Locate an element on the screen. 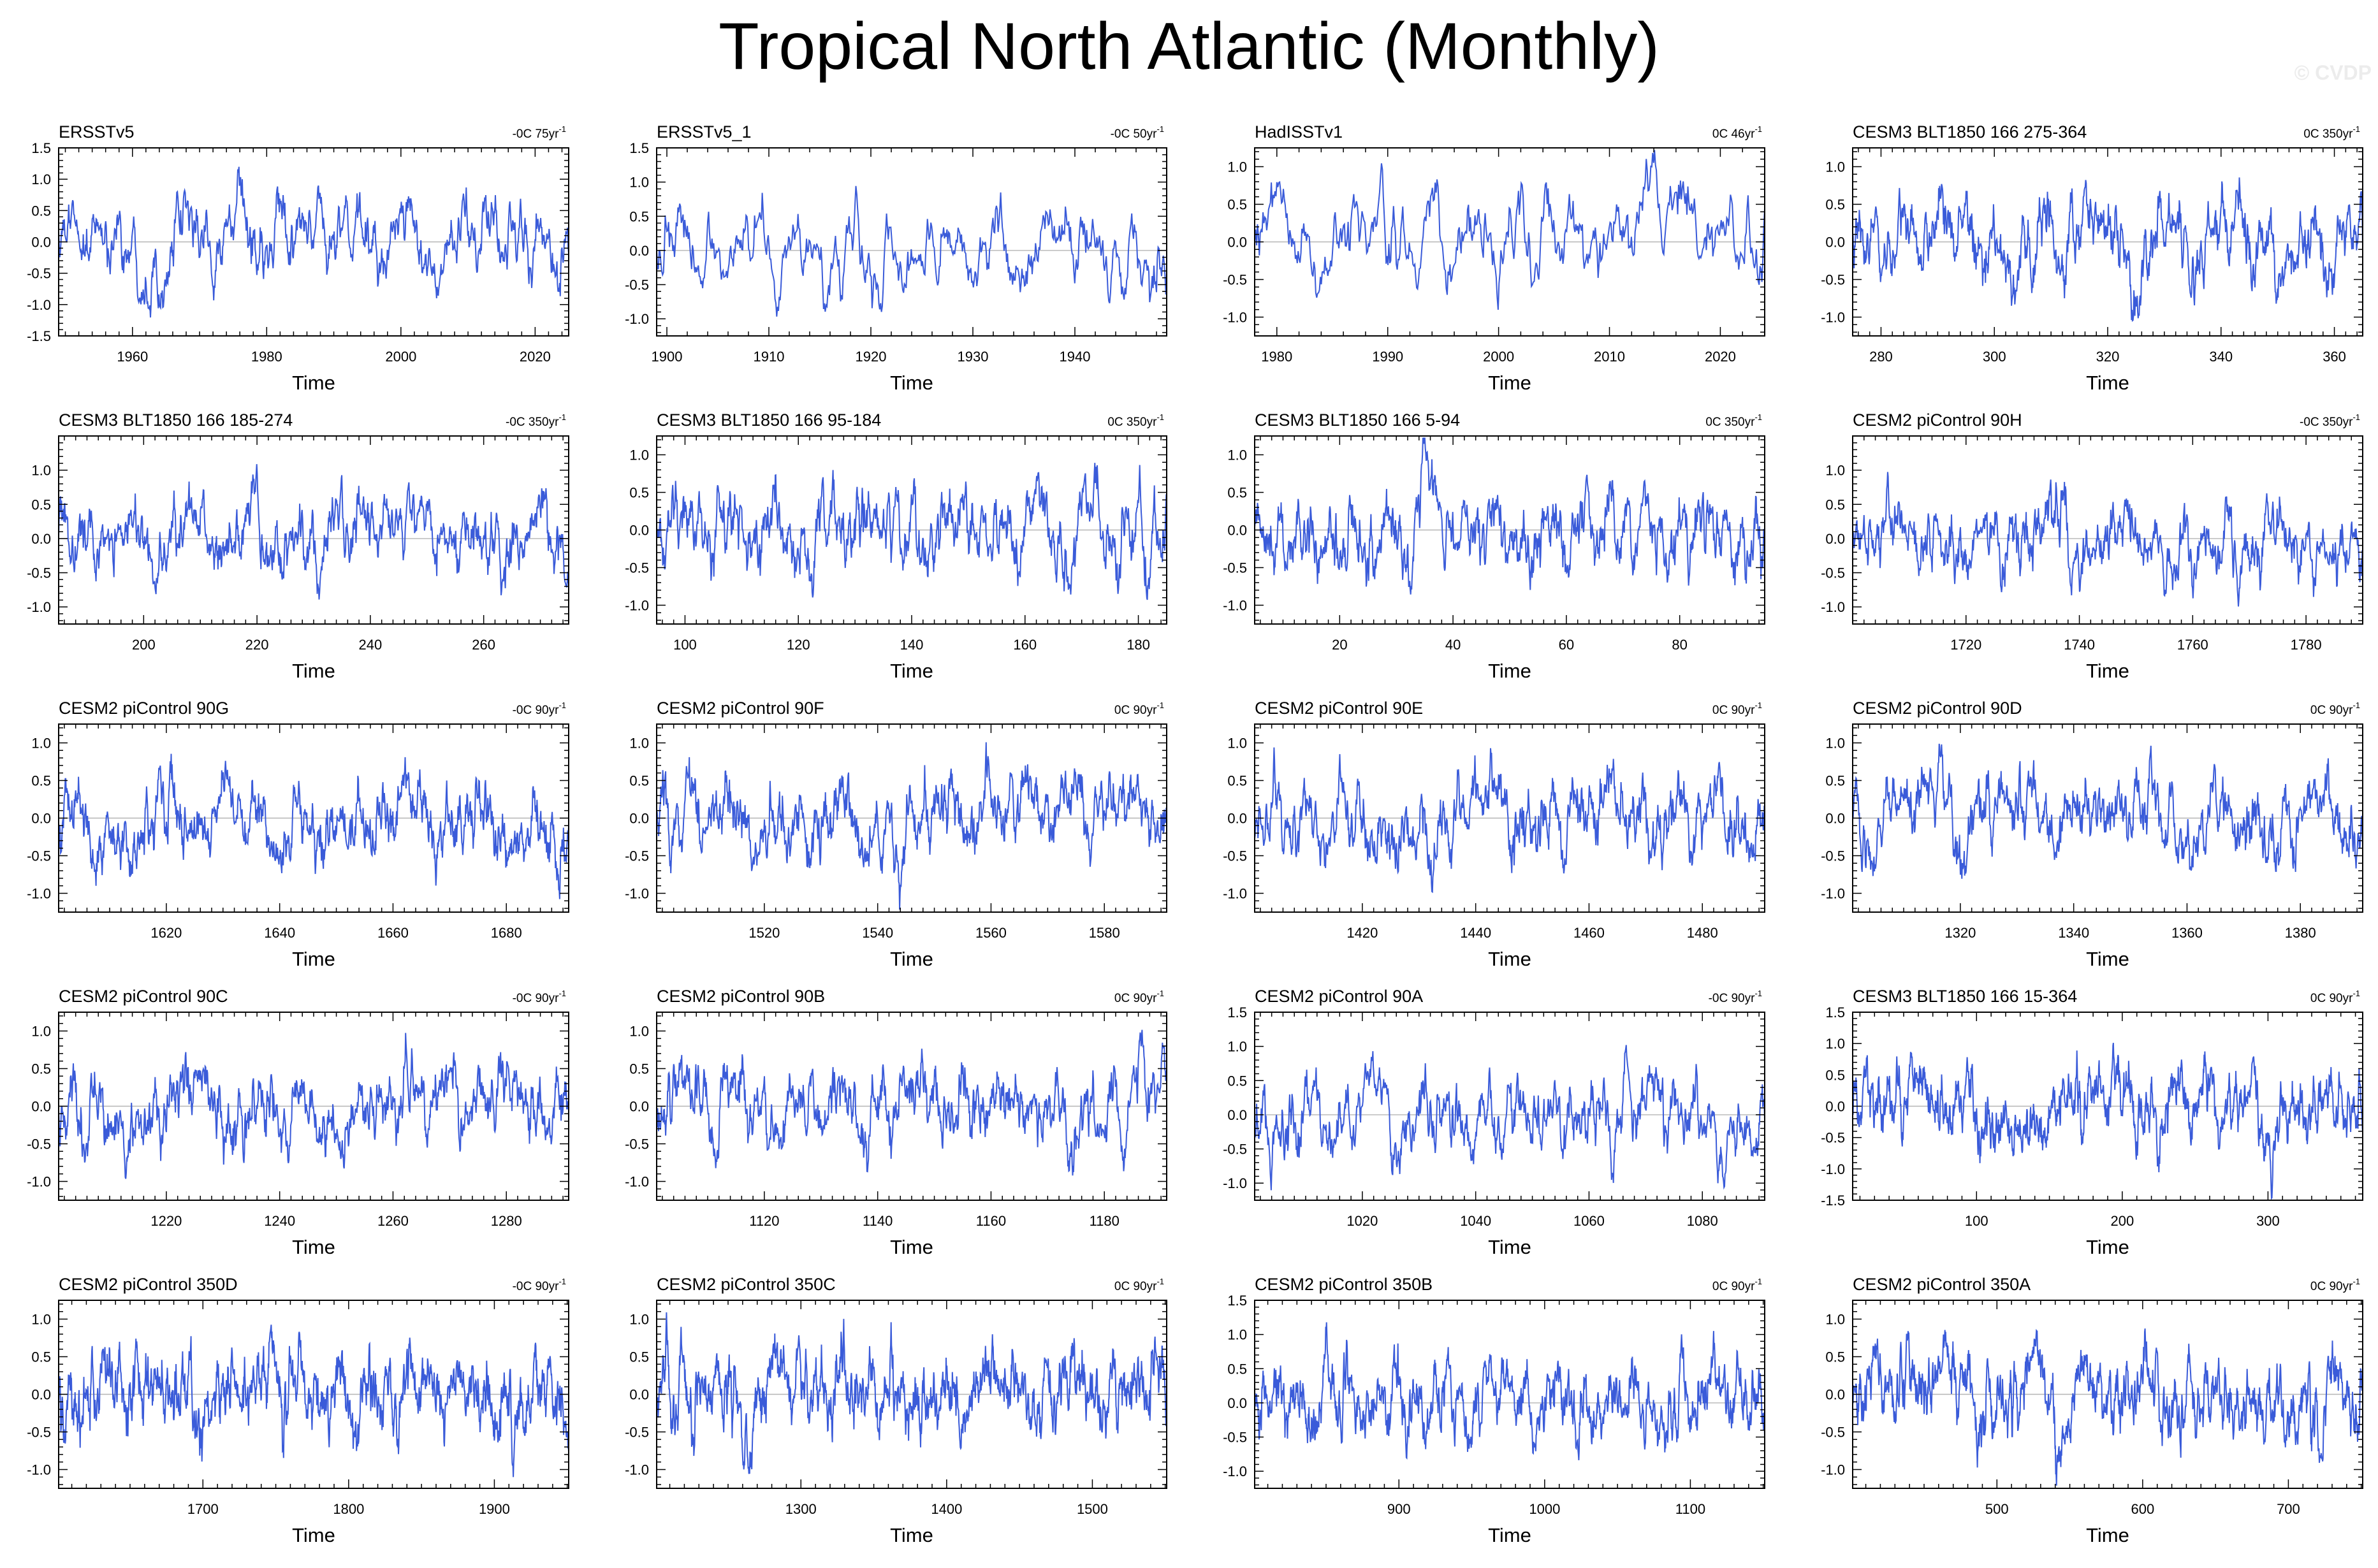 Image resolution: width=2378 pixels, height=1568 pixels. panel-title: CESM3 BLT1850 166 15-364 is located at coordinates (1965, 997).